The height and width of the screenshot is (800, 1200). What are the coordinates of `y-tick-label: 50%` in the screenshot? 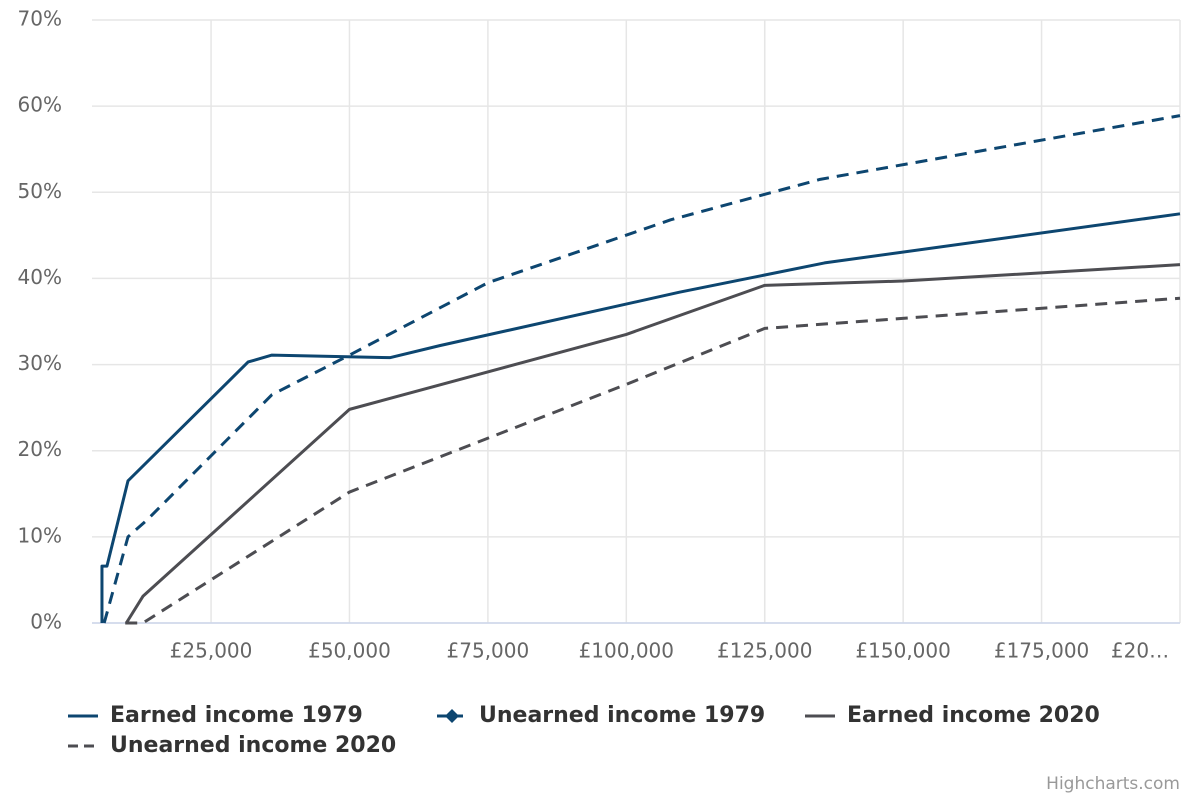 It's located at (40, 191).